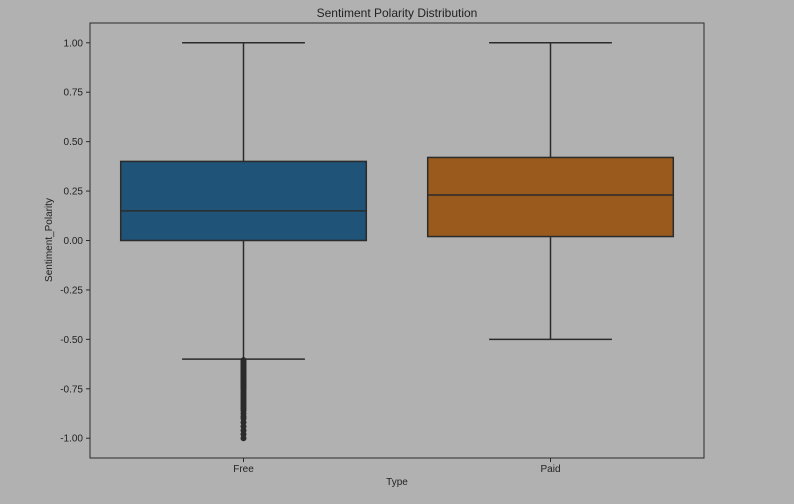 The image size is (794, 504). What do you see at coordinates (74, 142) in the screenshot?
I see `y-tick-label: 0.50` at bounding box center [74, 142].